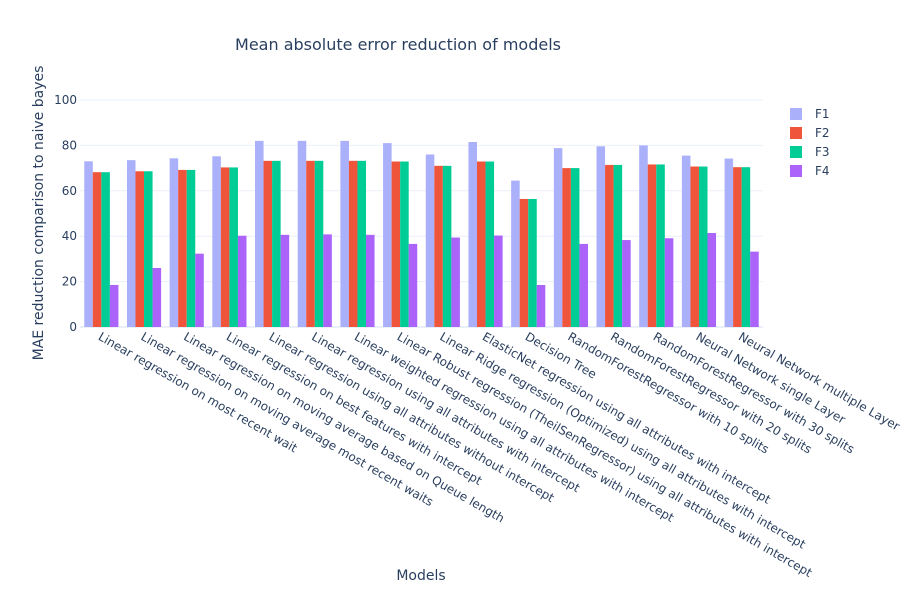 This screenshot has width=905, height=589. Describe the element at coordinates (69, 282) in the screenshot. I see `y-tick-label: 20` at that location.